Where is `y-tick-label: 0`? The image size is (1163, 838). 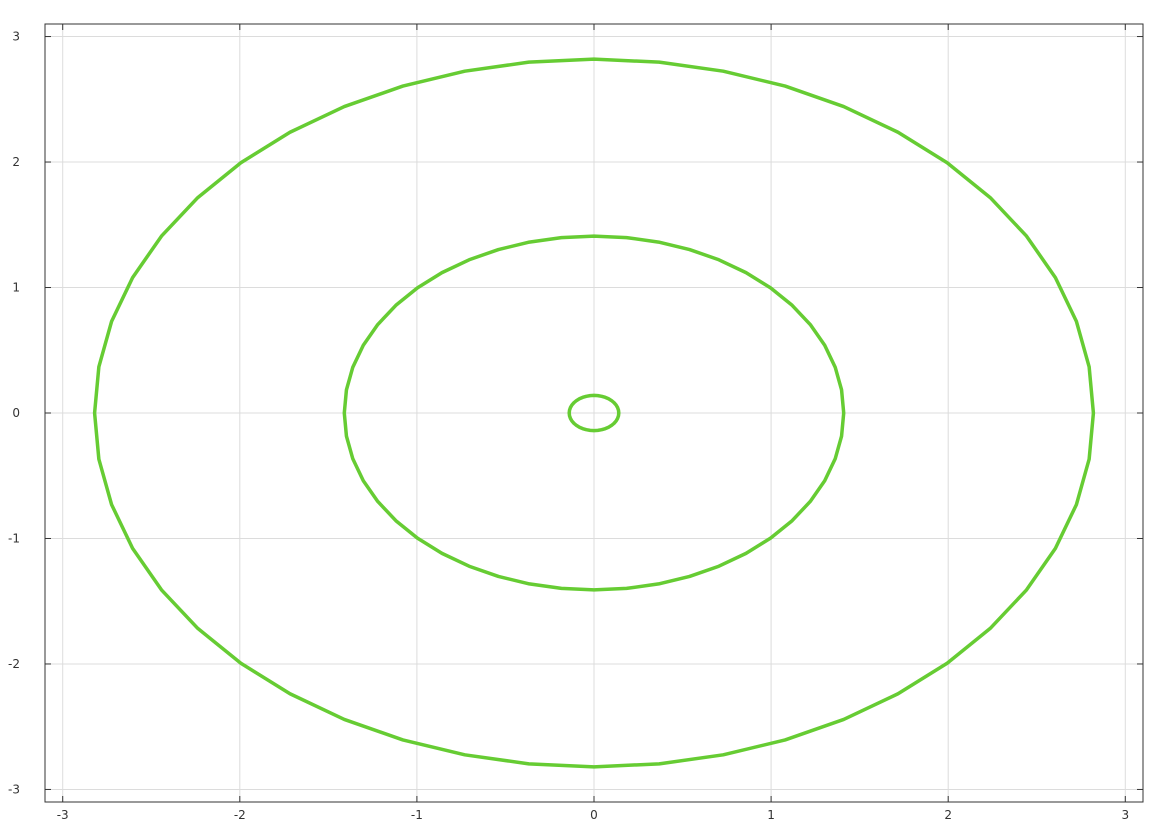 y-tick-label: 0 is located at coordinates (16, 413).